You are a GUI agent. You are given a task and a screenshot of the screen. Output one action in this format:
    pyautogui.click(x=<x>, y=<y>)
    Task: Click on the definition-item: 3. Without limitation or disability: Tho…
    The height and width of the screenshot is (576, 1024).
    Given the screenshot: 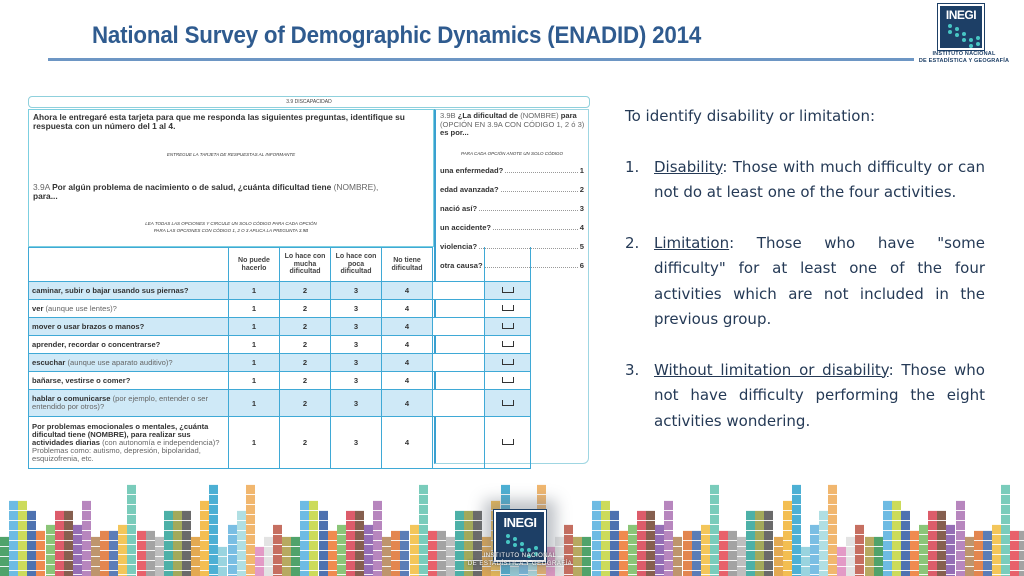 What is the action you would take?
    pyautogui.click(x=805, y=395)
    